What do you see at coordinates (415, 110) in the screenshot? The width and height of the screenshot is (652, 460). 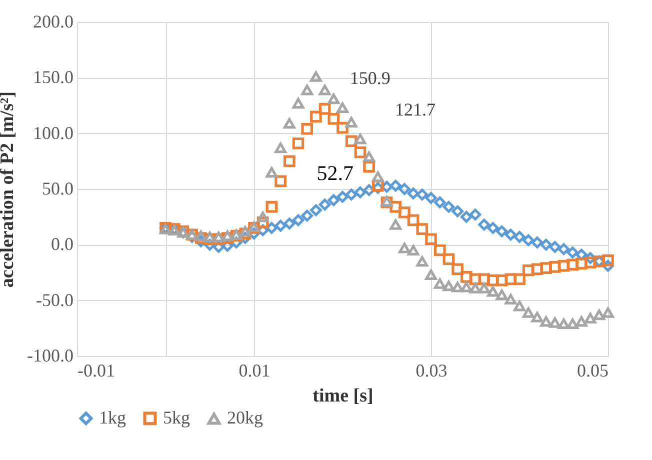 I see `annotation: 121.7` at bounding box center [415, 110].